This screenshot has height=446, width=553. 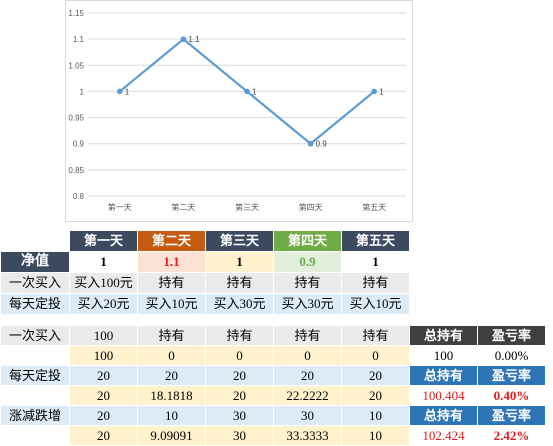 What do you see at coordinates (443, 435) in the screenshot?
I see `contra-total: 102.424` at bounding box center [443, 435].